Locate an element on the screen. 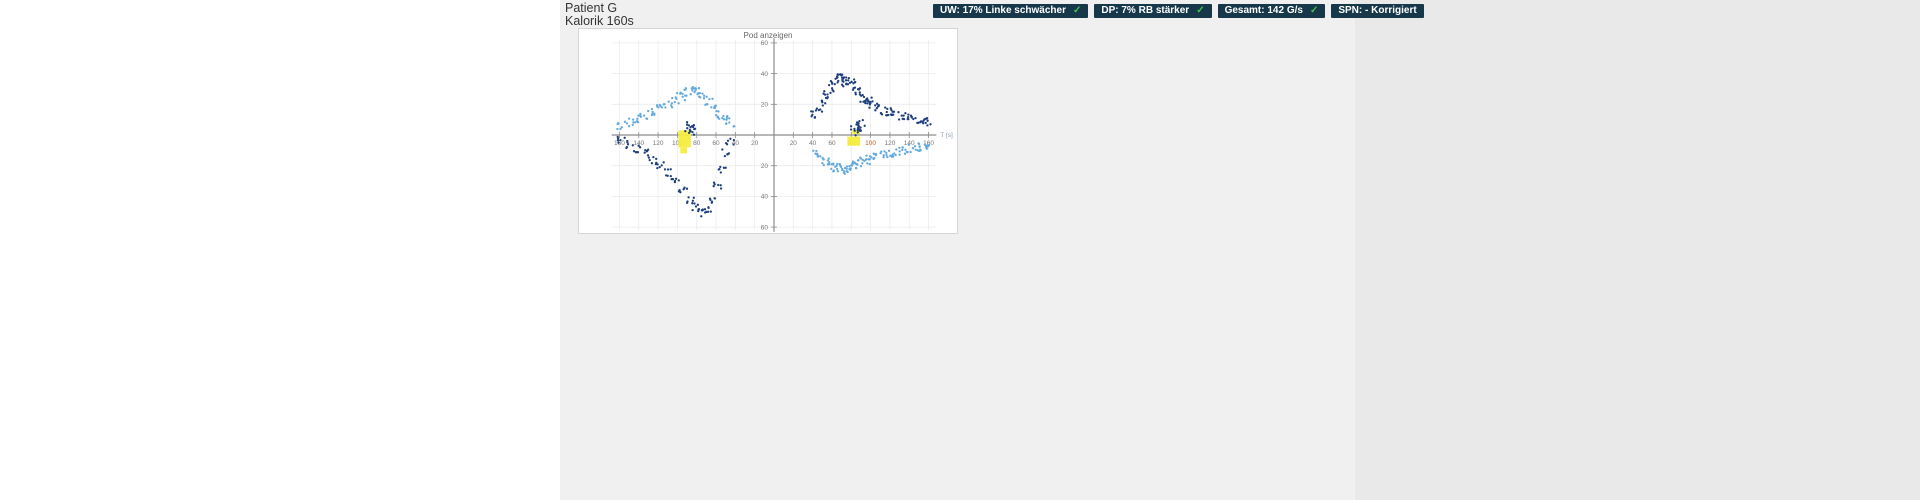  badge-label: DP: 7% RB stärker is located at coordinates (1145, 10).